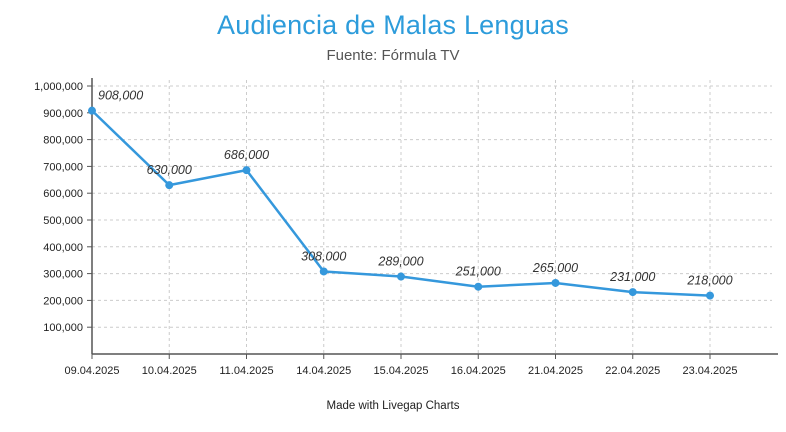  What do you see at coordinates (400, 262) in the screenshot?
I see `data-point-label: 289,000` at bounding box center [400, 262].